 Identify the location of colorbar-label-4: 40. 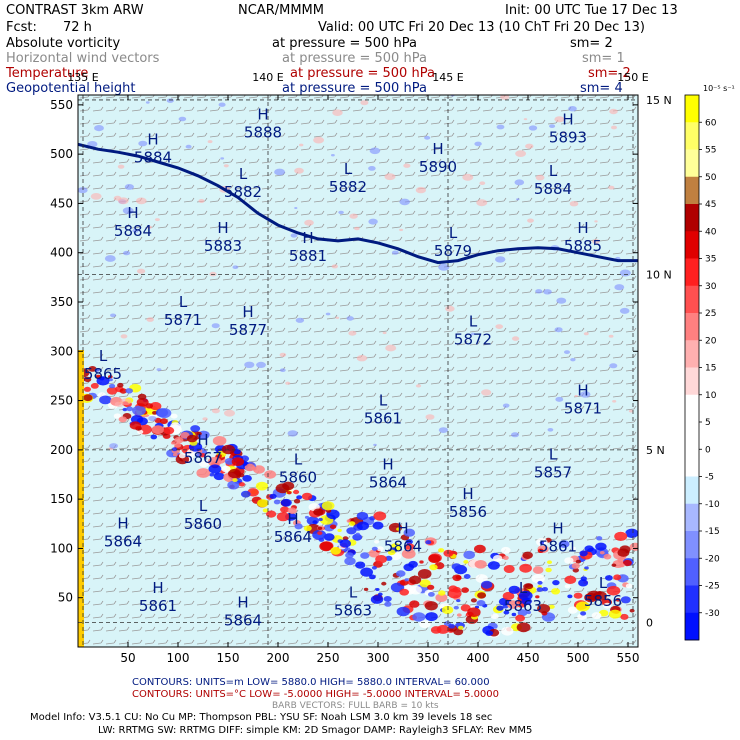
(711, 232).